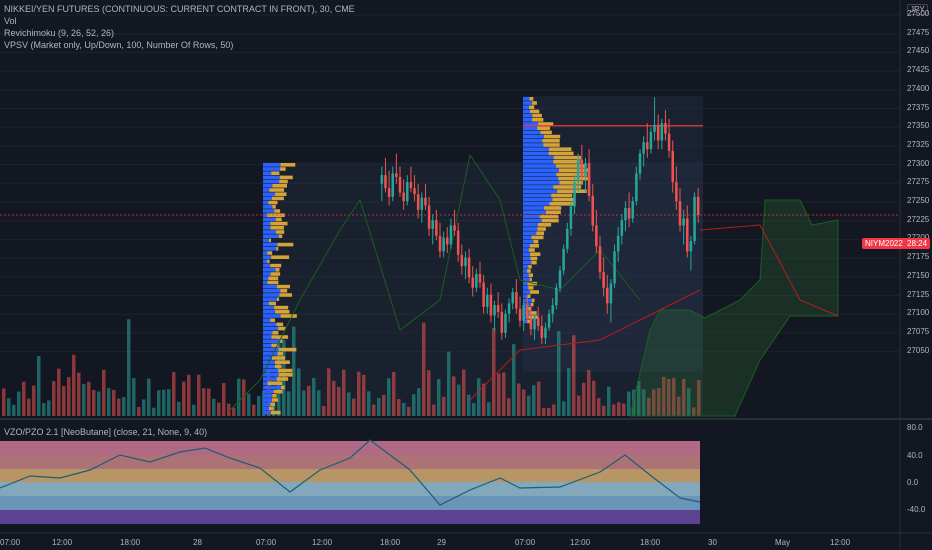  What do you see at coordinates (650, 542) in the screenshot?
I see `time-tick-label: 18:00` at bounding box center [650, 542].